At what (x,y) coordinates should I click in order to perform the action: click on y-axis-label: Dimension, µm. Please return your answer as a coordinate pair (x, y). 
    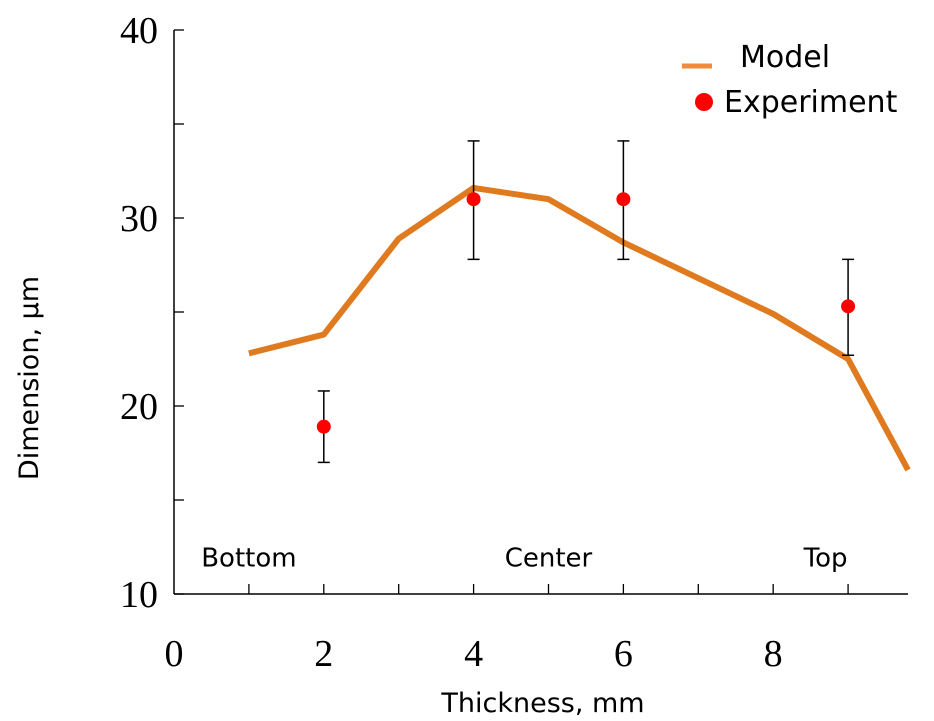
    Looking at the image, I should click on (29, 378).